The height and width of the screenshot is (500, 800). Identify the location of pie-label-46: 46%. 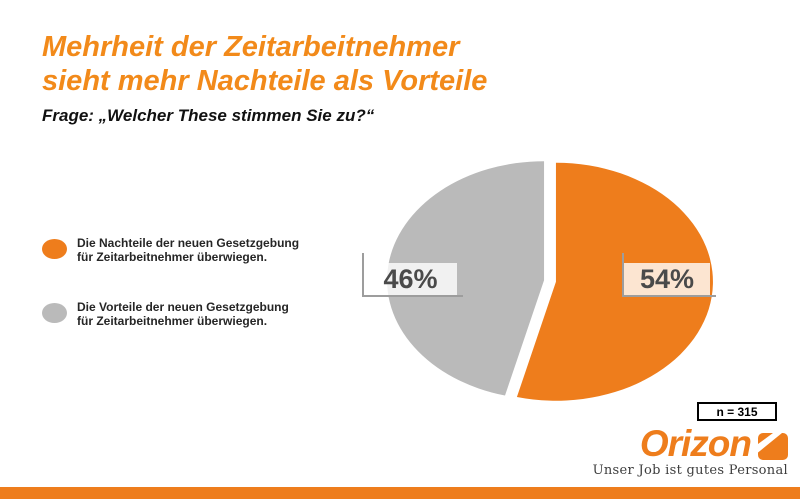
(412, 275).